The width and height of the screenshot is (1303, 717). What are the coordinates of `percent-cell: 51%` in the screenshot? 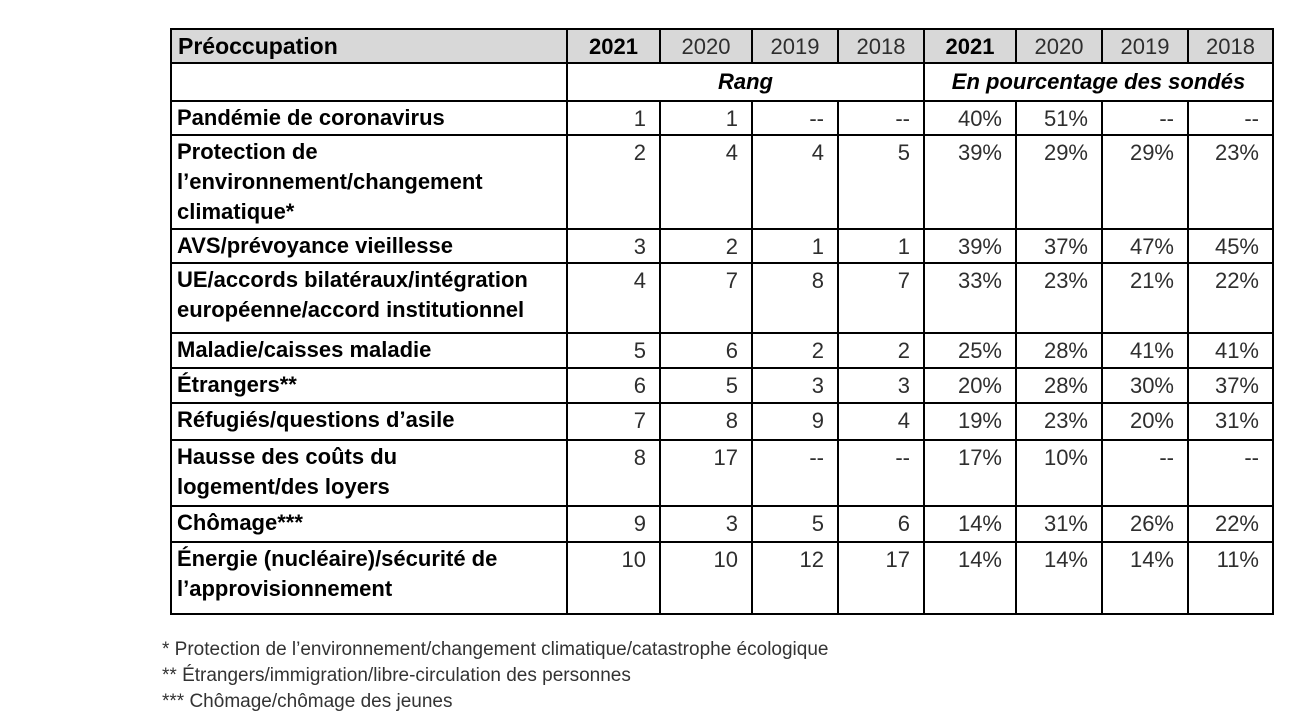 It's located at (1059, 118).